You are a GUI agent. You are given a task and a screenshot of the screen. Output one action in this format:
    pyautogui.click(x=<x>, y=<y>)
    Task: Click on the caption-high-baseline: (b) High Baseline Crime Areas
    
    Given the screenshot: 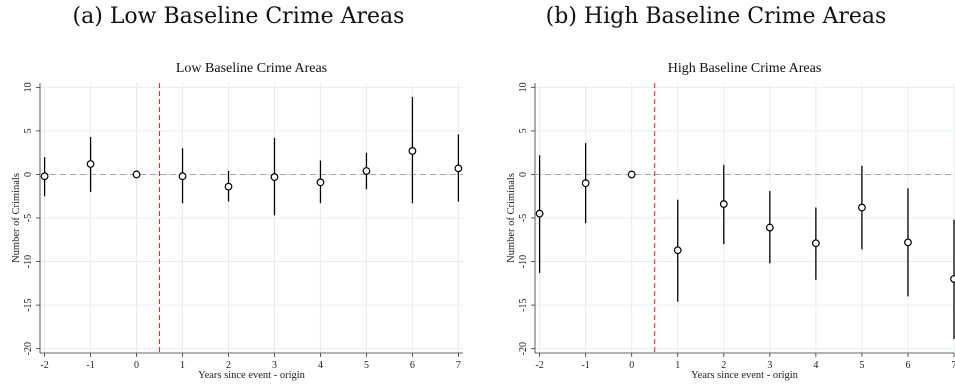 What is the action you would take?
    pyautogui.click(x=716, y=16)
    